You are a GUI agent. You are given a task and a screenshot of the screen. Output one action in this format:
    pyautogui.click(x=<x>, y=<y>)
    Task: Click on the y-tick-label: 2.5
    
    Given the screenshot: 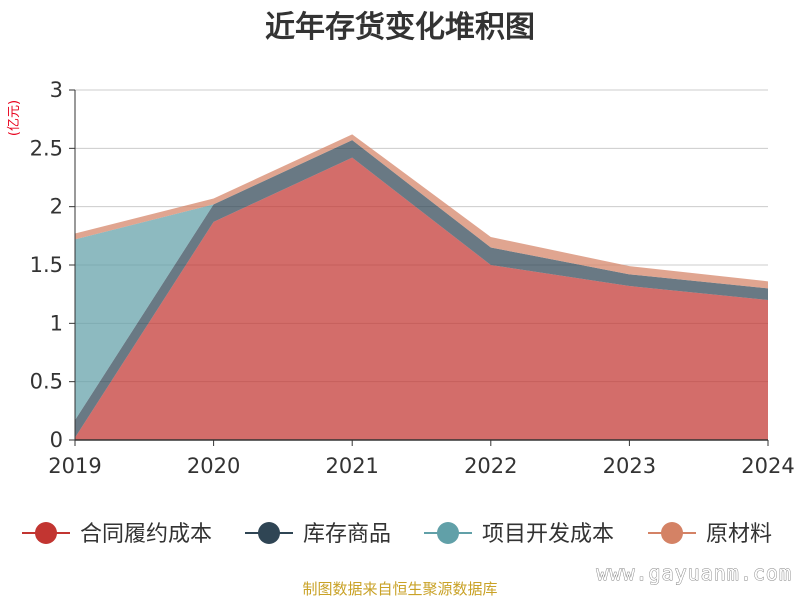 What is the action you would take?
    pyautogui.click(x=46, y=148)
    